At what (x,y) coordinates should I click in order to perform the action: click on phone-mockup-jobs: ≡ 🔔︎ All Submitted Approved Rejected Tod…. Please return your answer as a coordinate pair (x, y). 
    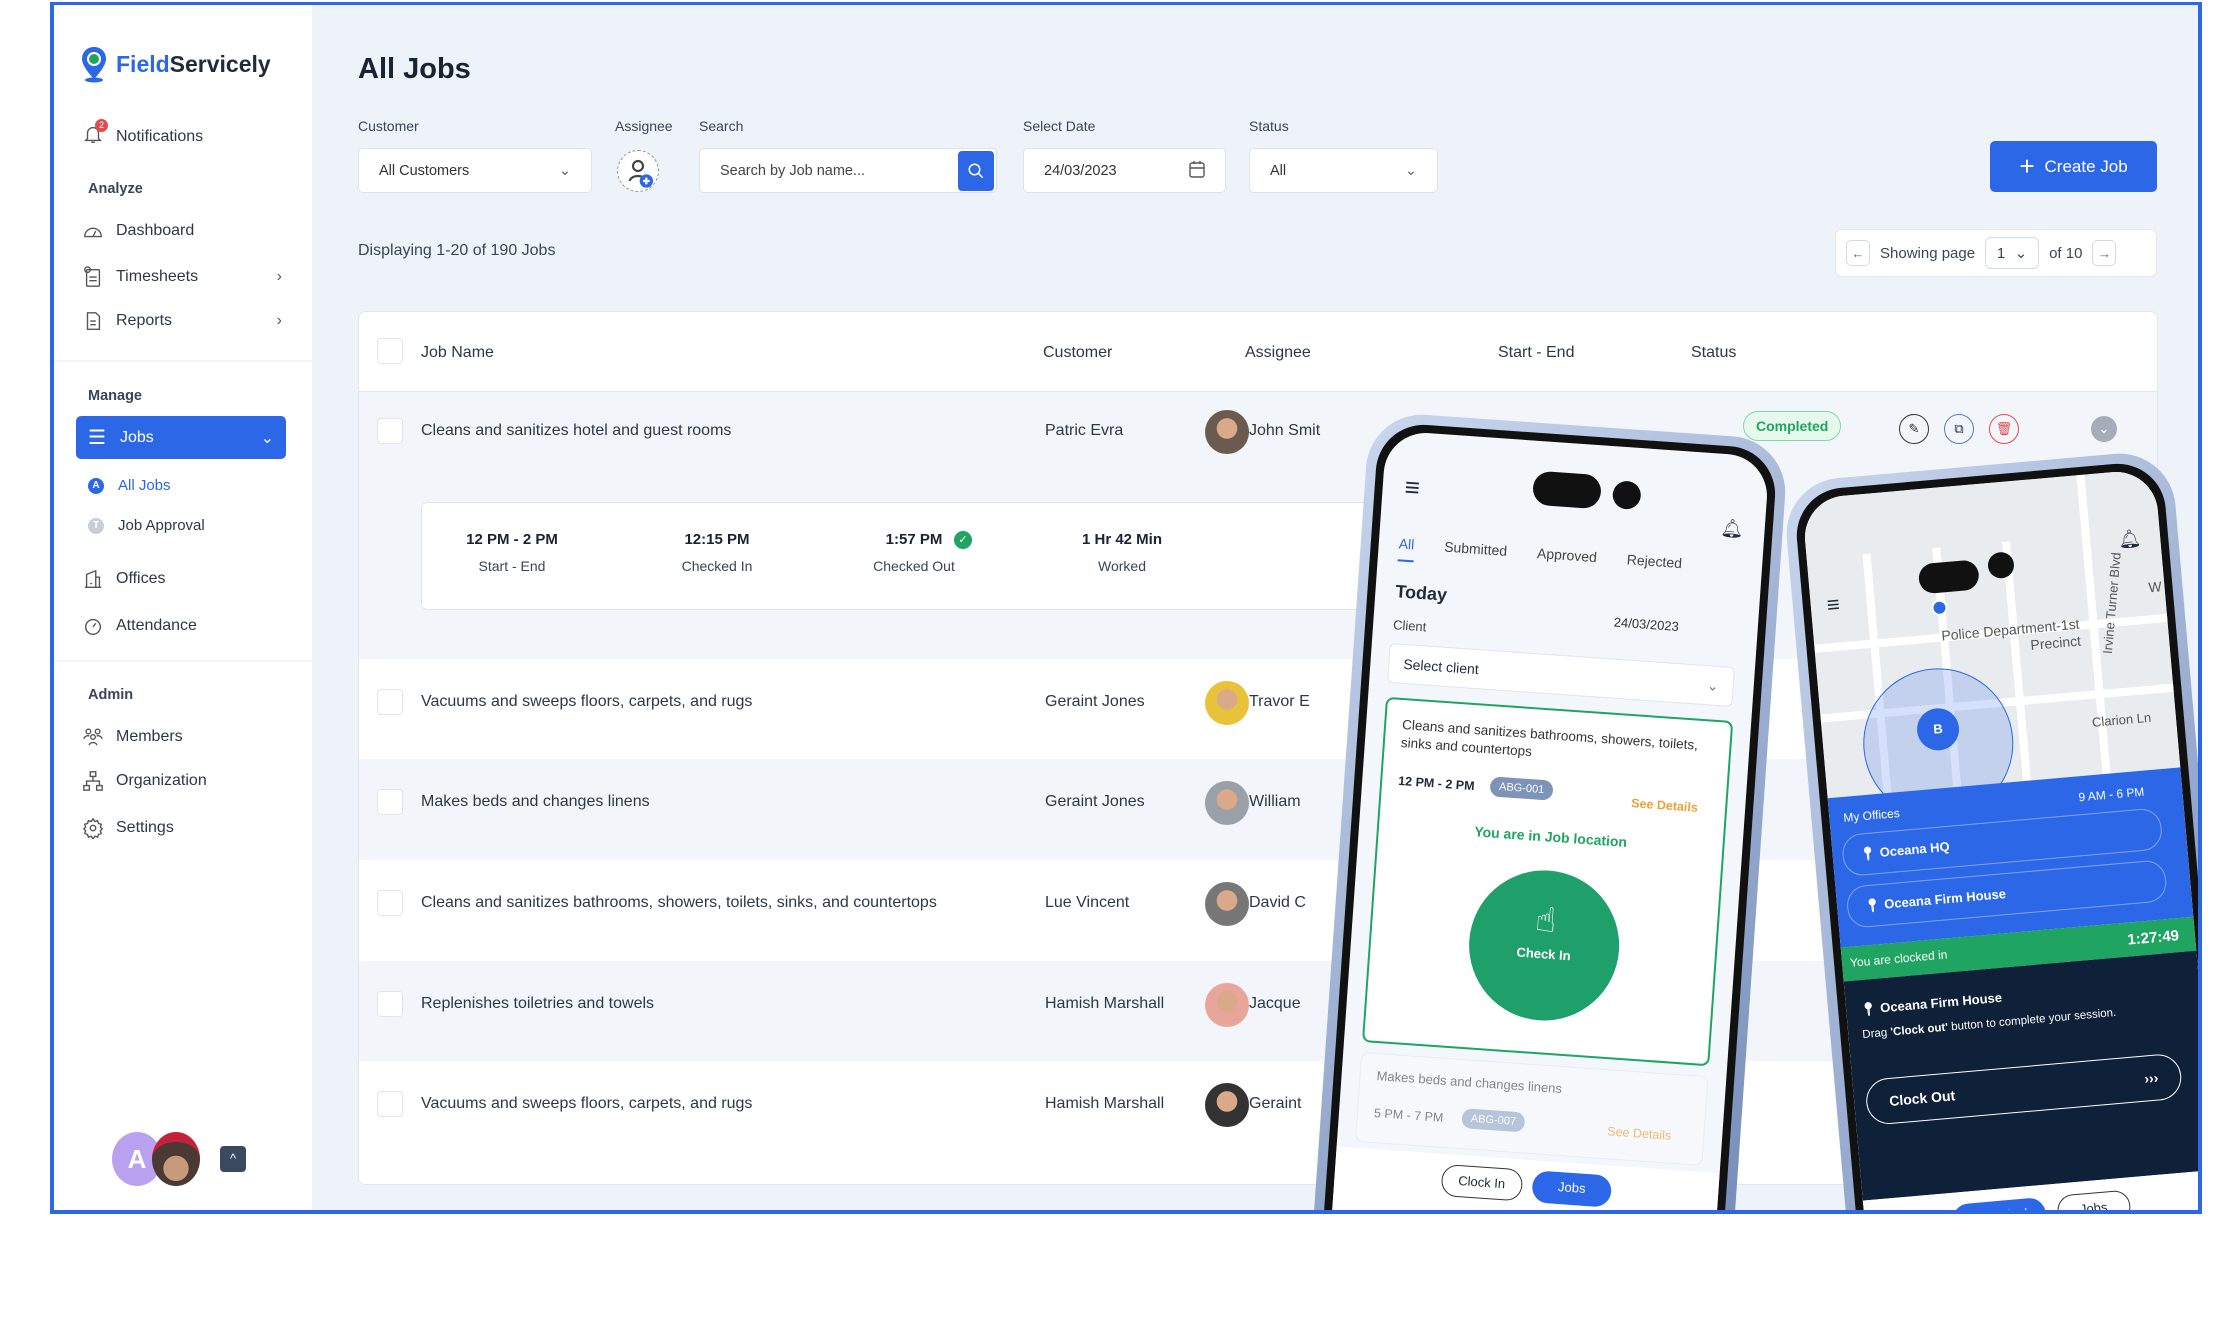
    Looking at the image, I should click on (1548, 810).